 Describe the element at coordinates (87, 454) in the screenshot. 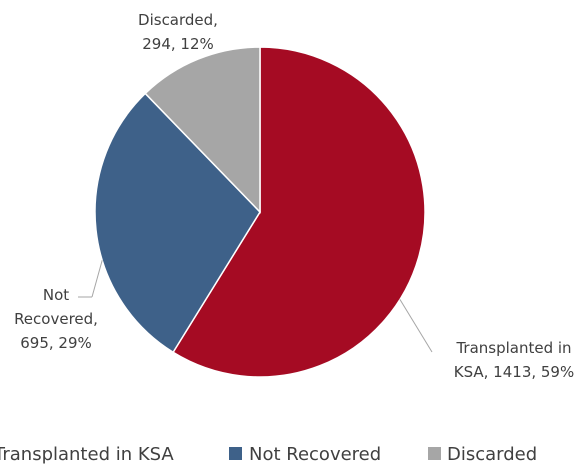

I see `legend-label-transplanted-in-ksa: Transplanted in KSA` at that location.